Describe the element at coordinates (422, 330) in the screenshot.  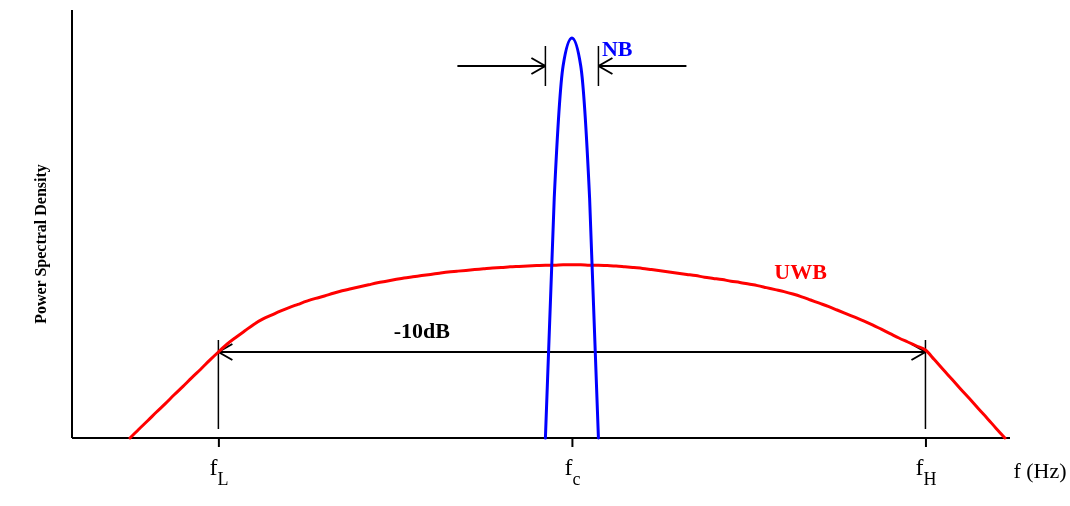
I see `annotation: -10dB` at that location.